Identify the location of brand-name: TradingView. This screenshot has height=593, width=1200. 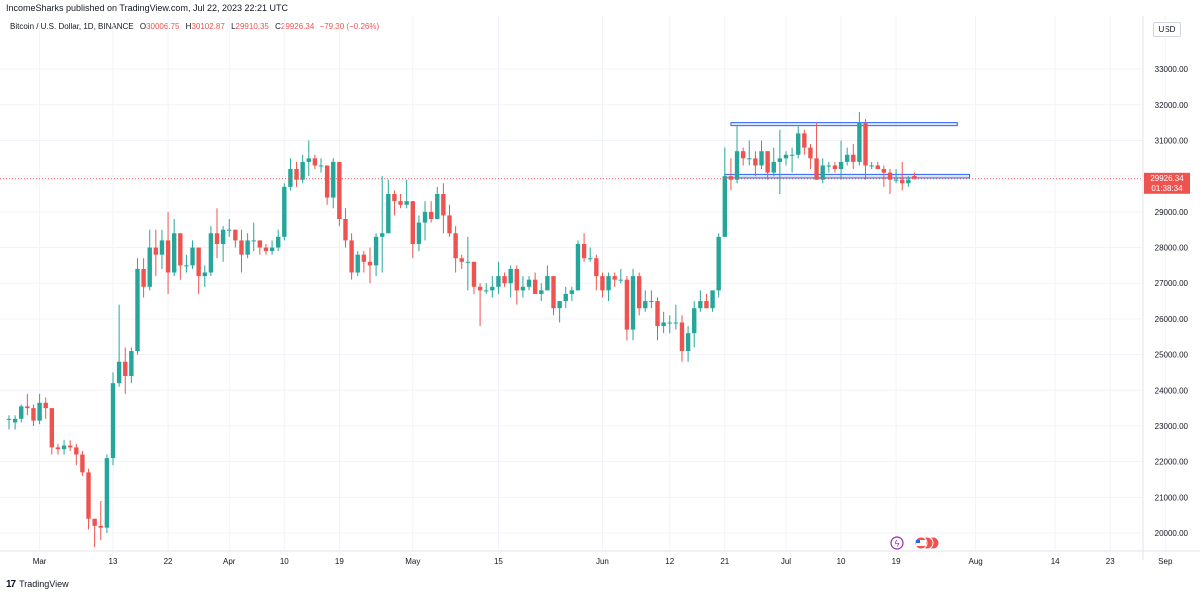
(44, 584).